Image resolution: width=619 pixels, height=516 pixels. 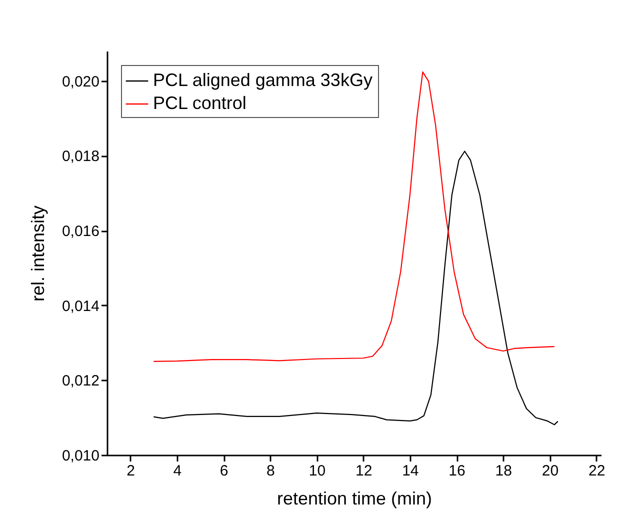 What do you see at coordinates (81, 456) in the screenshot?
I see `y-tick-label: 0,010` at bounding box center [81, 456].